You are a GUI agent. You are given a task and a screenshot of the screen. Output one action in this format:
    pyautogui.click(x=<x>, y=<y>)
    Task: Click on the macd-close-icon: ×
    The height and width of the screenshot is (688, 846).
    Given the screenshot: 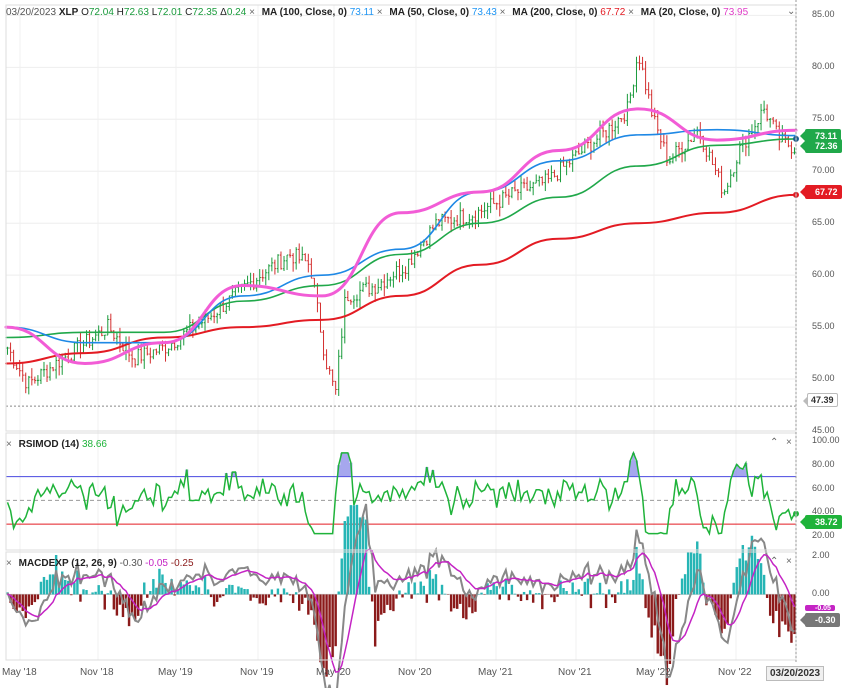 What is the action you would take?
    pyautogui.click(x=789, y=561)
    